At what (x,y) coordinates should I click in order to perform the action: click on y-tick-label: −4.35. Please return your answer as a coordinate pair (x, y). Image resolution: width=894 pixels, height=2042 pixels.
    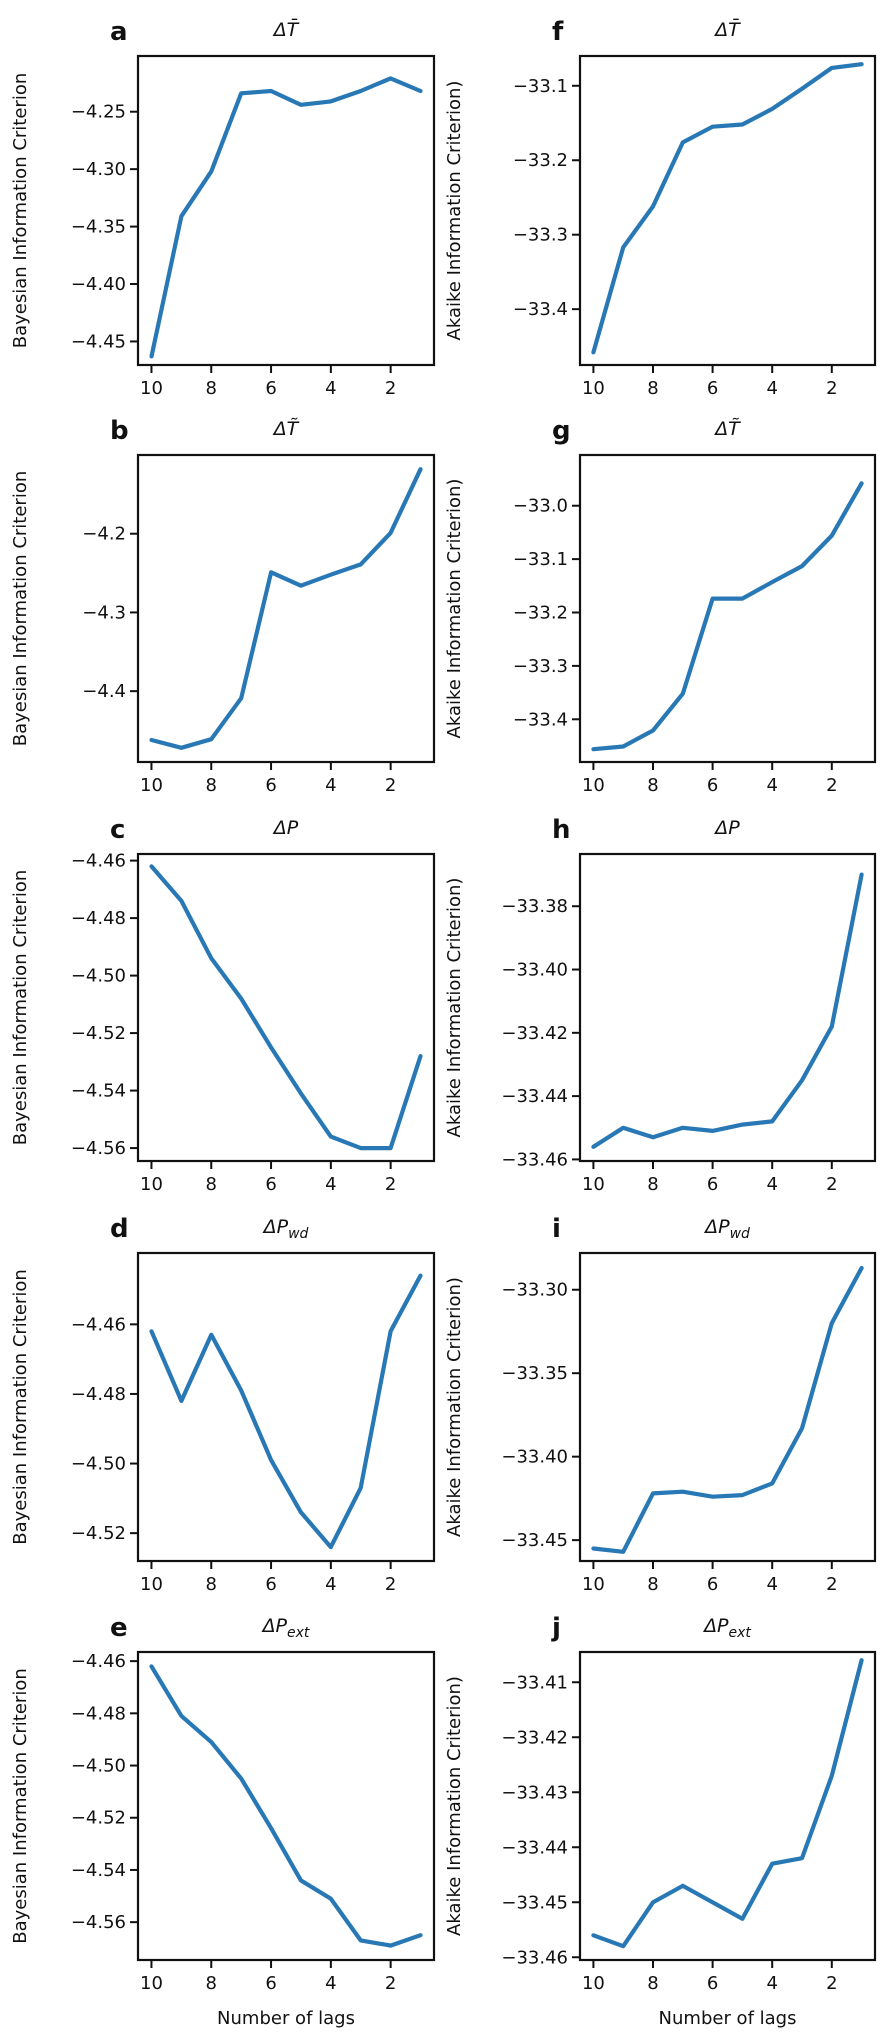
    Looking at the image, I should click on (98, 227).